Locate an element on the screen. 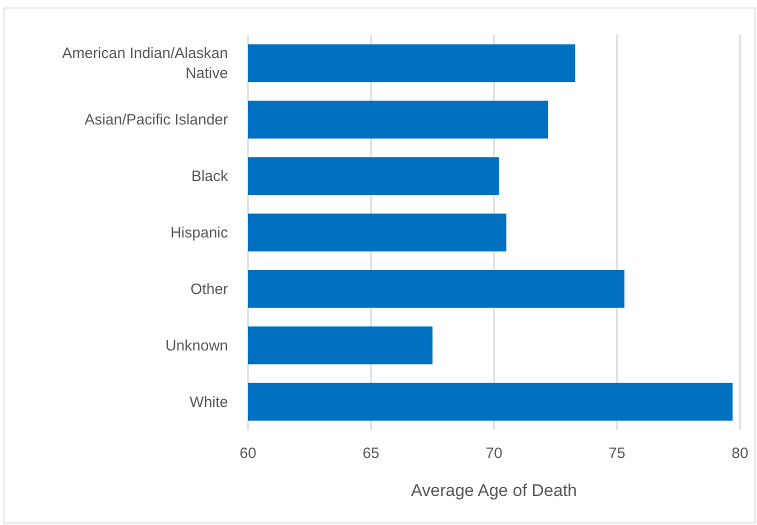 The height and width of the screenshot is (525, 757). y-tick-label: Hispanic is located at coordinates (199, 233).